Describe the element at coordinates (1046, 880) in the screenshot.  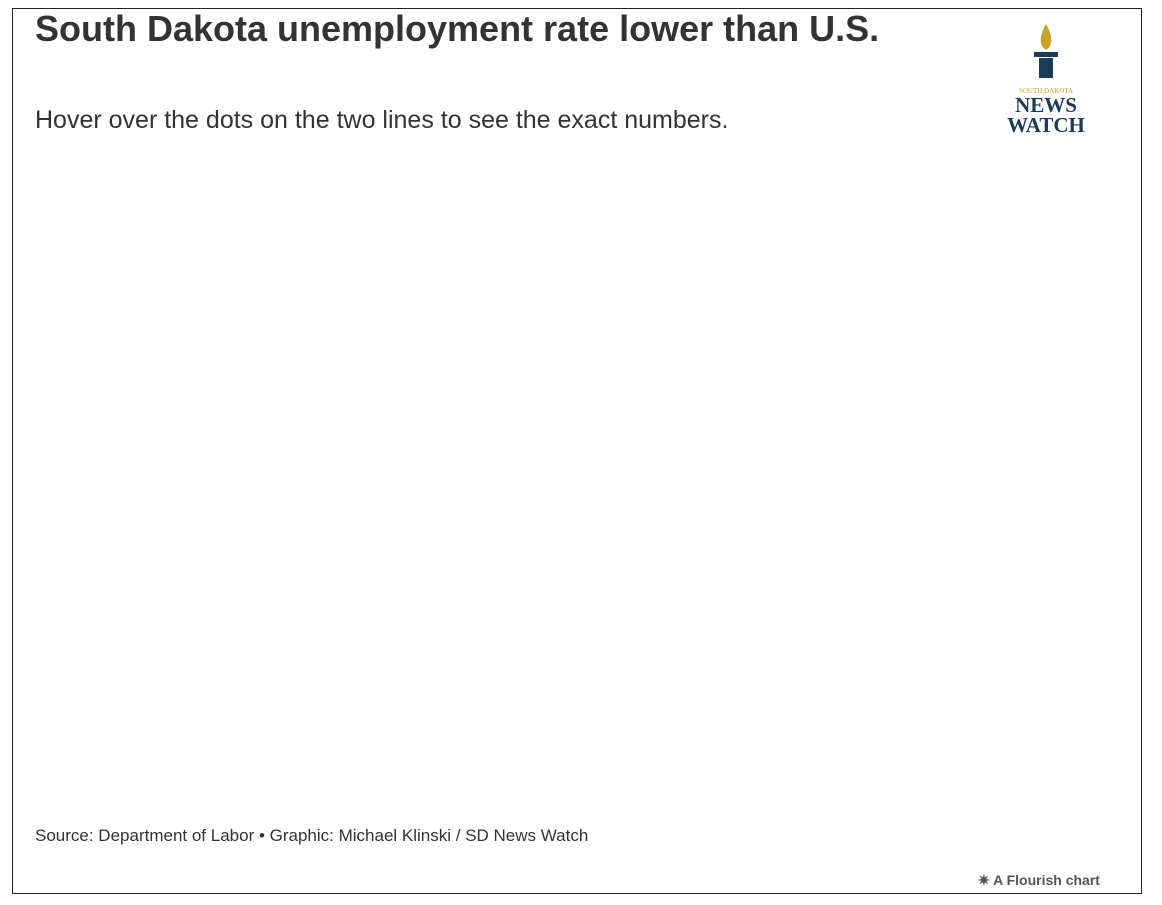
I see `credit-text: A Flourish chart` at that location.